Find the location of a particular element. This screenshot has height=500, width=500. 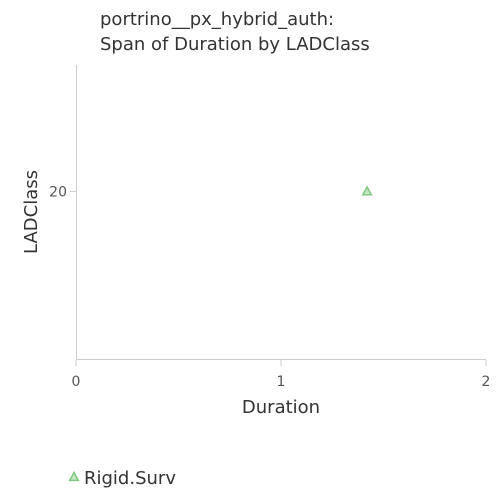

legend-items: Rigid.Surv is located at coordinates (123, 478).